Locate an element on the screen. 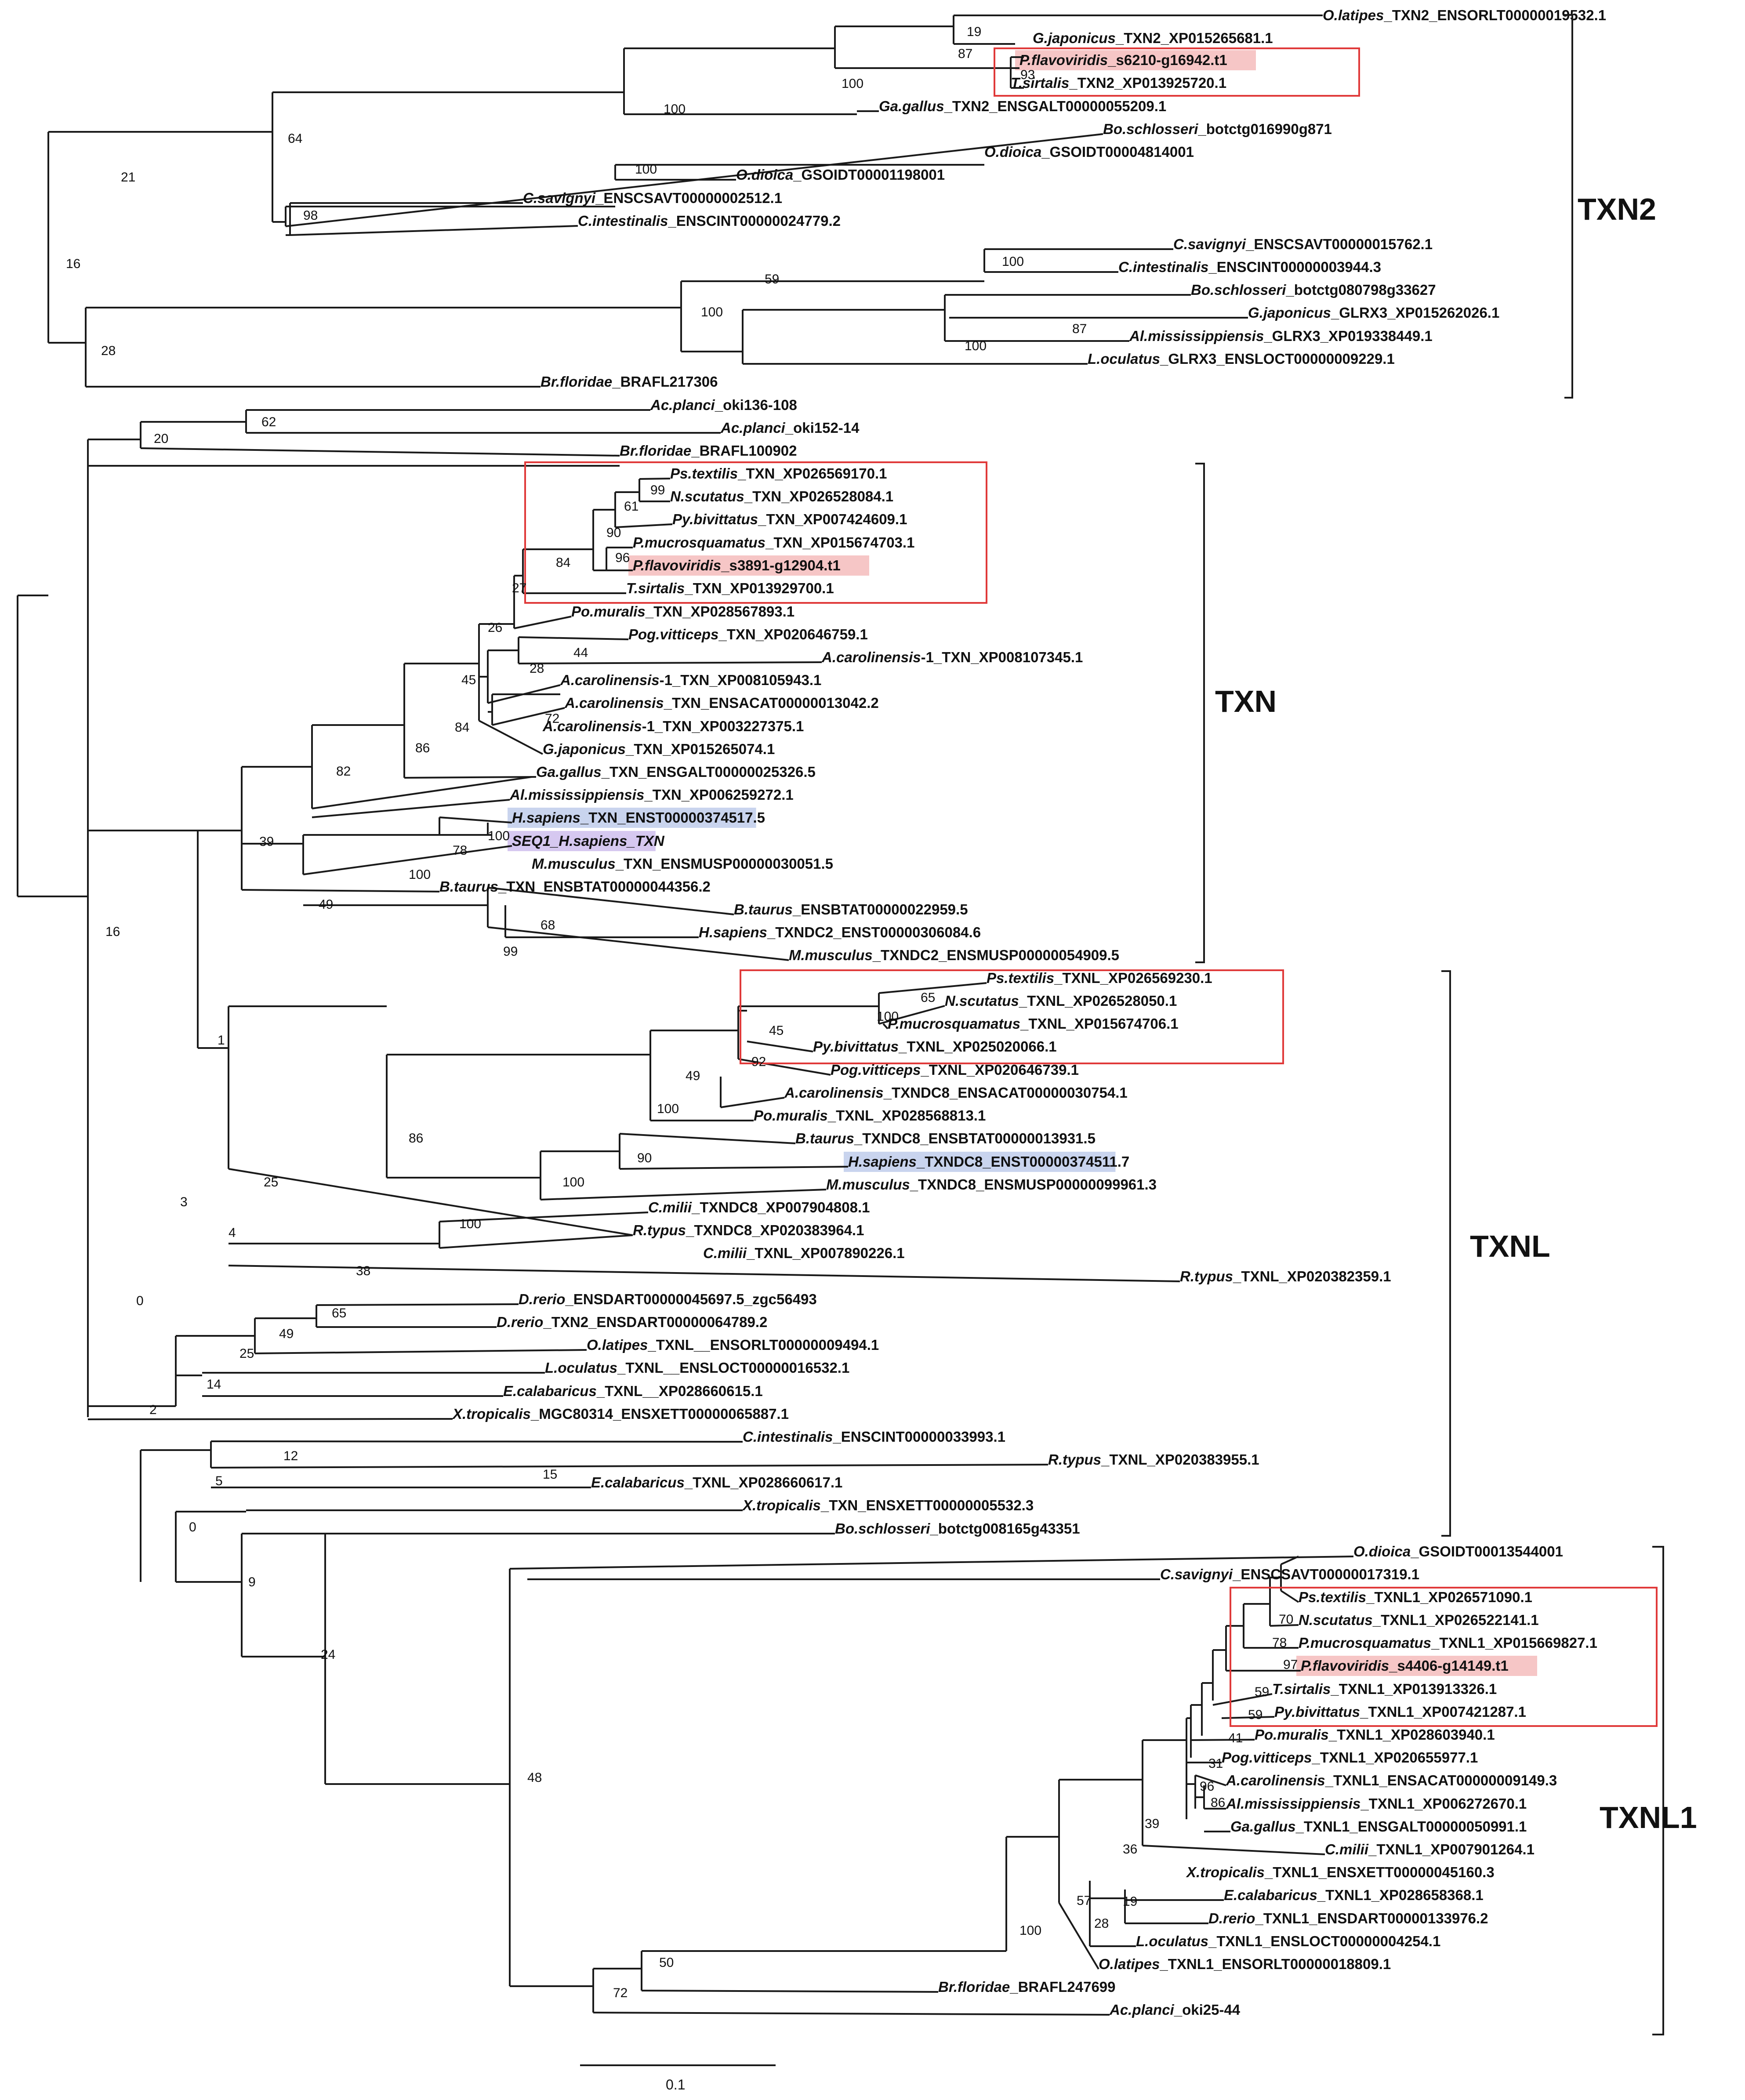  bootstrap-value: 78 is located at coordinates (460, 850).